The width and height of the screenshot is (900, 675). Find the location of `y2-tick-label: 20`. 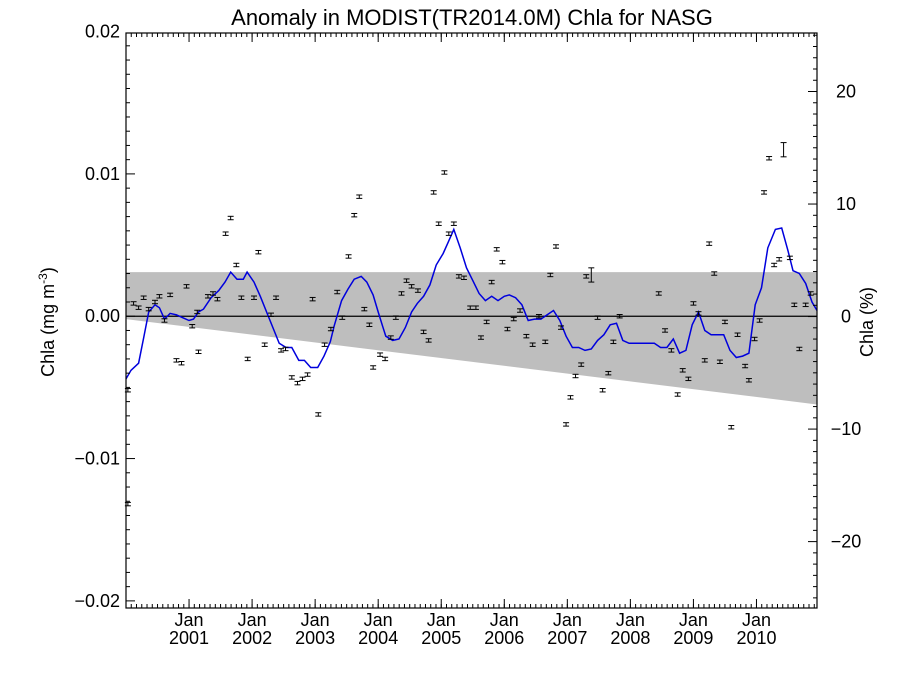

y2-tick-label: 20 is located at coordinates (846, 92).